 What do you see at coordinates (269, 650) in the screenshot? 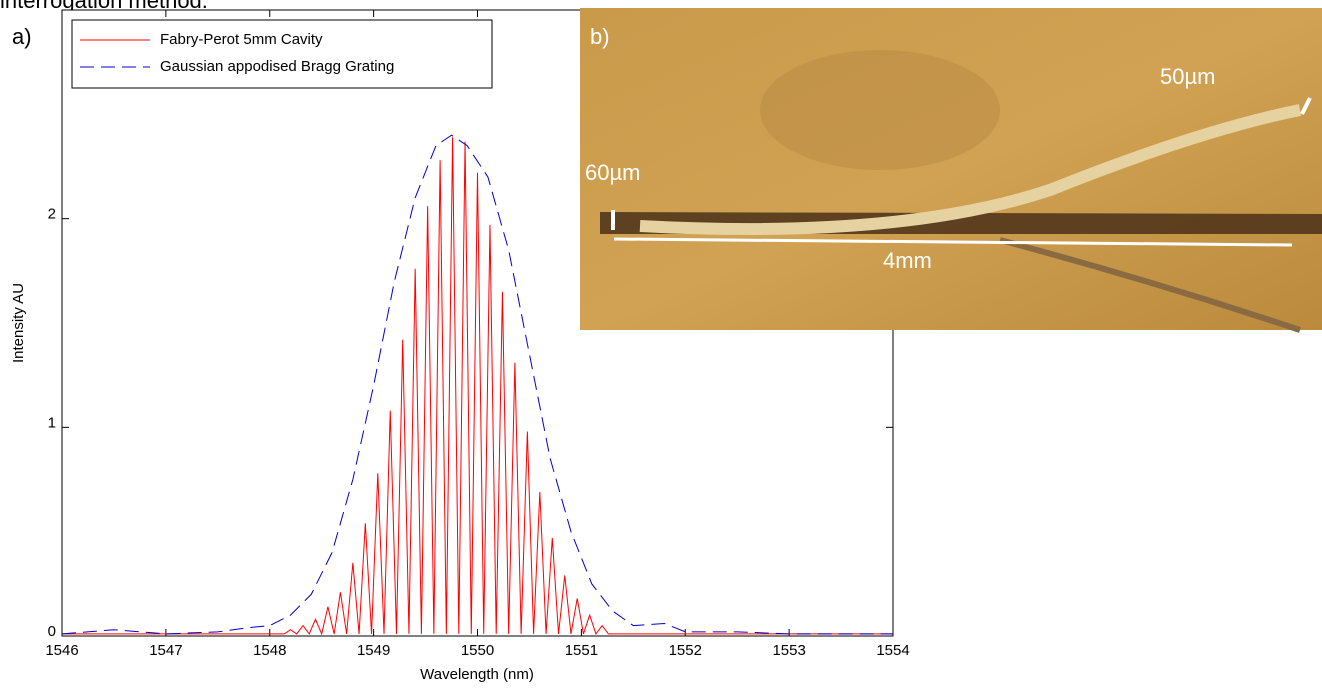
I see `x-tick-label: 1548` at bounding box center [269, 650].